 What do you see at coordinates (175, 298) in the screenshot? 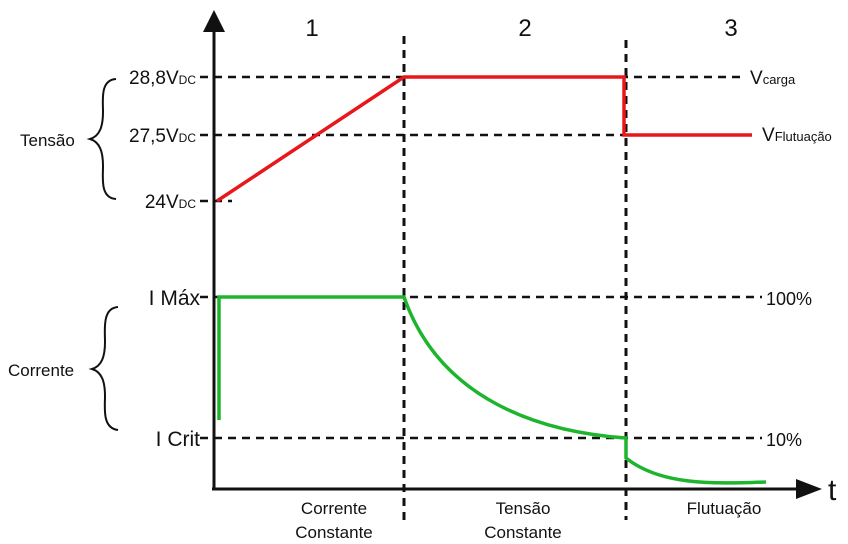
I see `current-level-max-label: I Máx` at bounding box center [175, 298].